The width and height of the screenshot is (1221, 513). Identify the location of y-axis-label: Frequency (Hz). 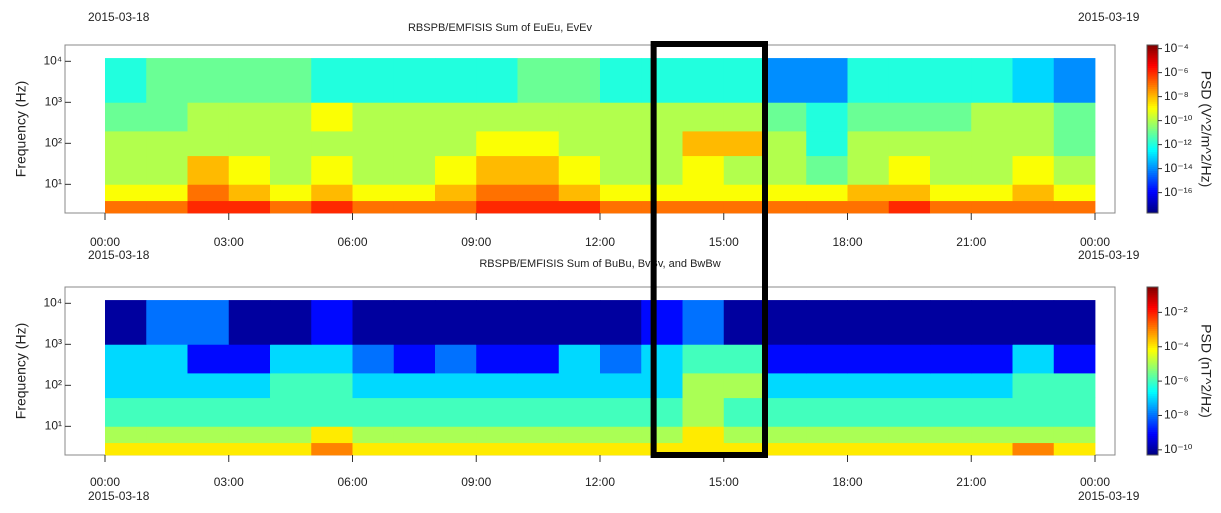
(21, 129).